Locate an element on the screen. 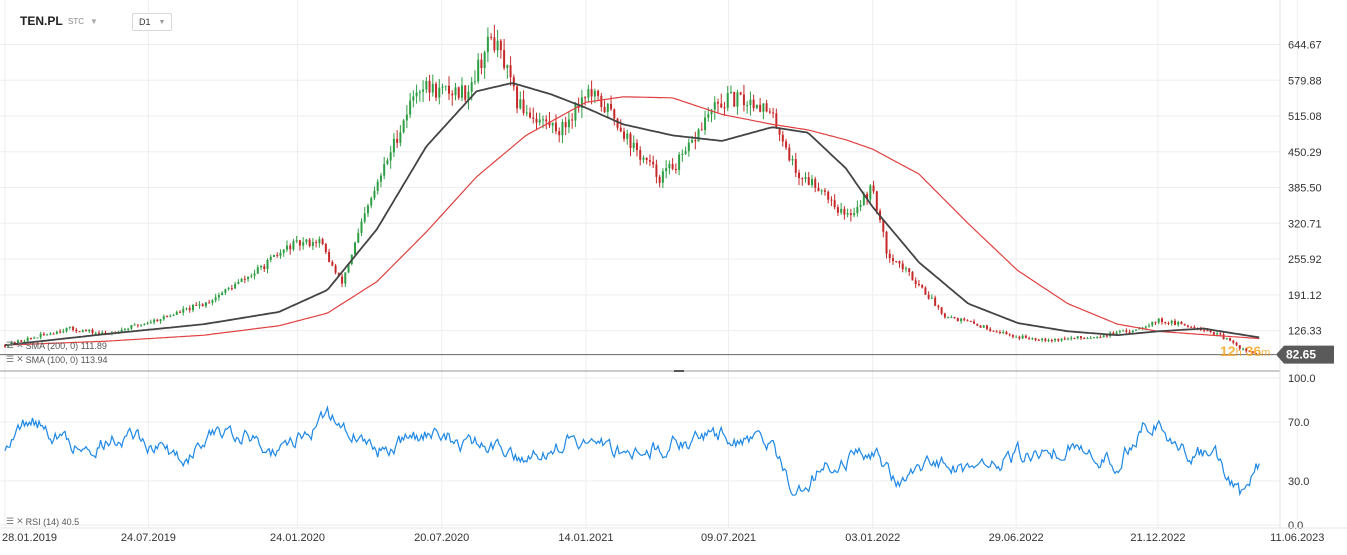 The image size is (1347, 555). date-tick-label: 11.06.2023 is located at coordinates (1297, 538).